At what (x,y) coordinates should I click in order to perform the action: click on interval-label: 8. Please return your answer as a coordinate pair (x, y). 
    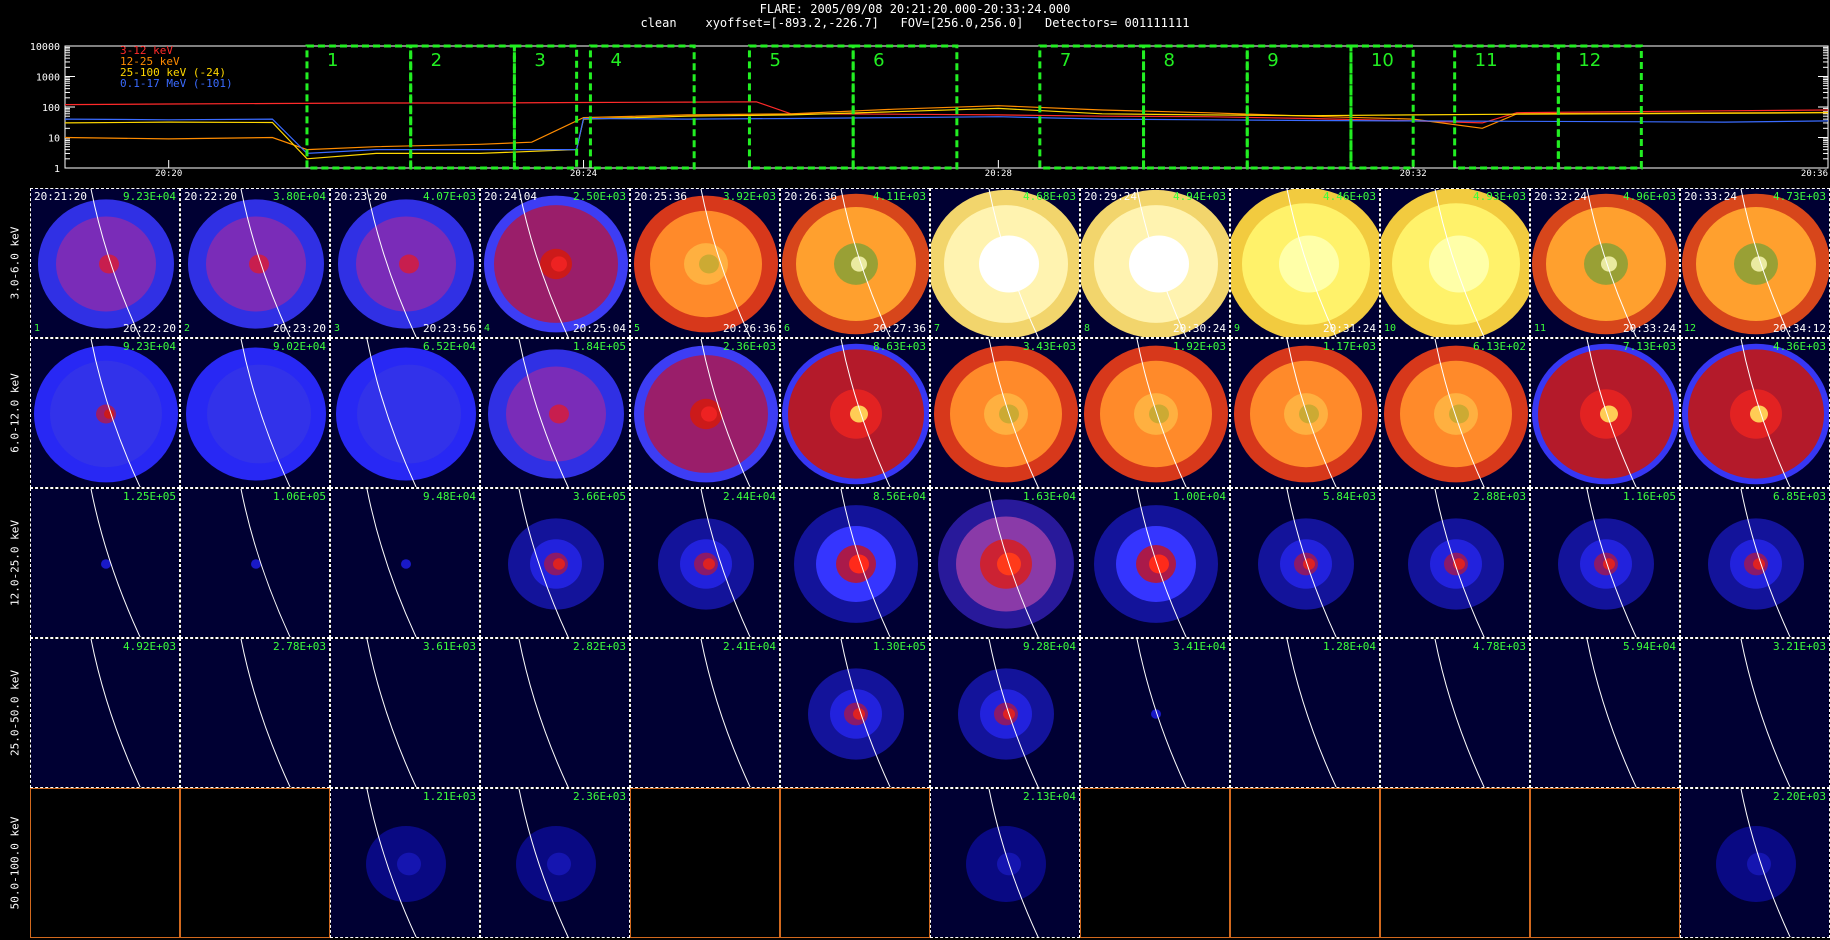
    Looking at the image, I should click on (1169, 60).